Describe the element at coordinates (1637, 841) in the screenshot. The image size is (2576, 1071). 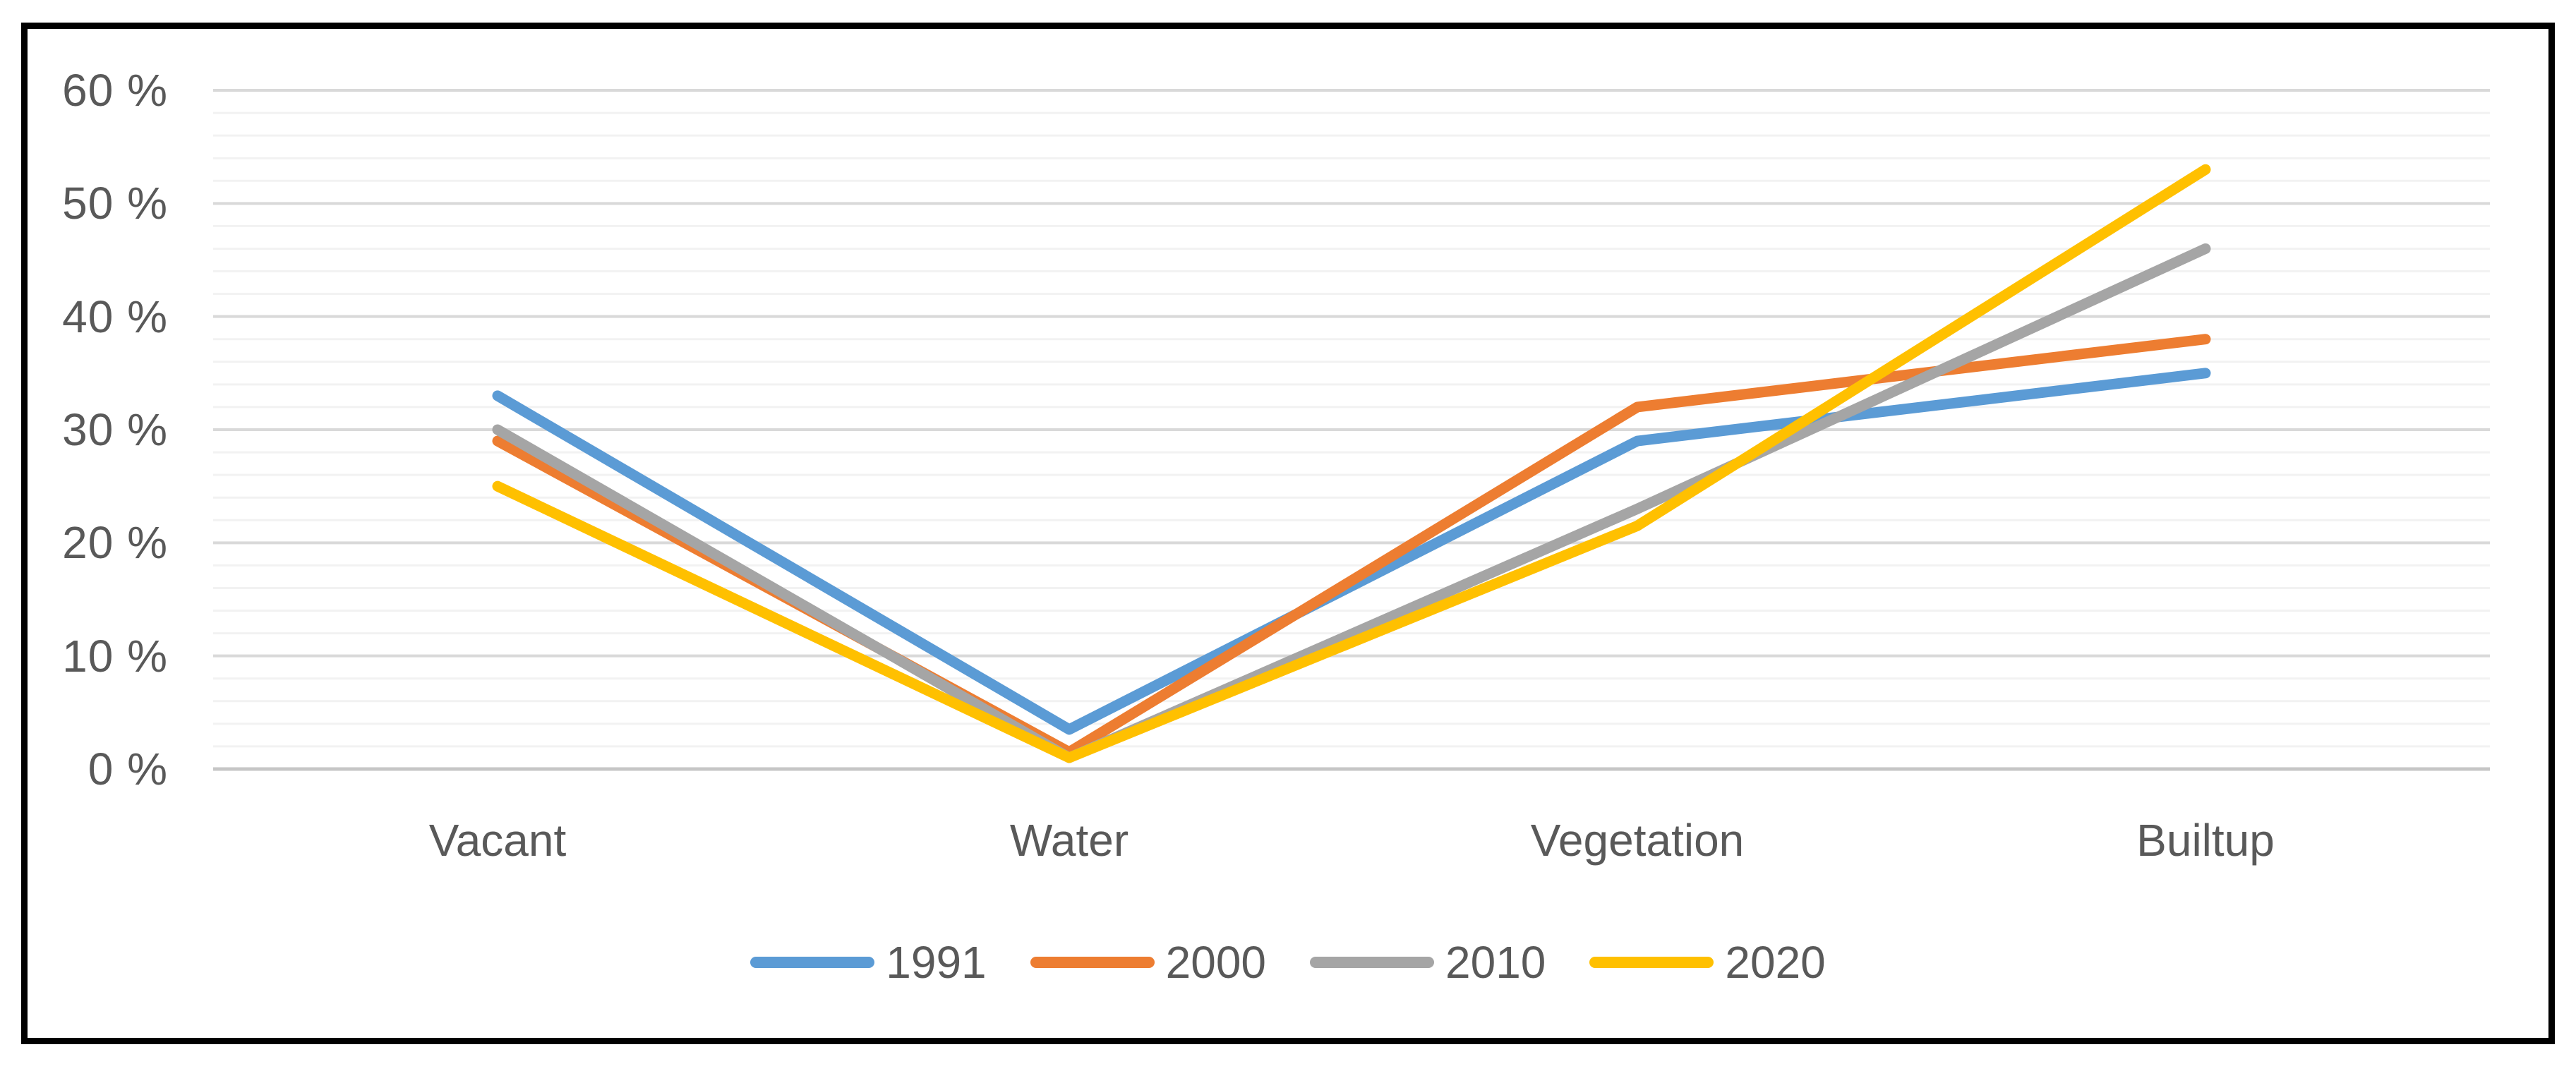
I see `x-axis-category-label: Vegetation` at that location.